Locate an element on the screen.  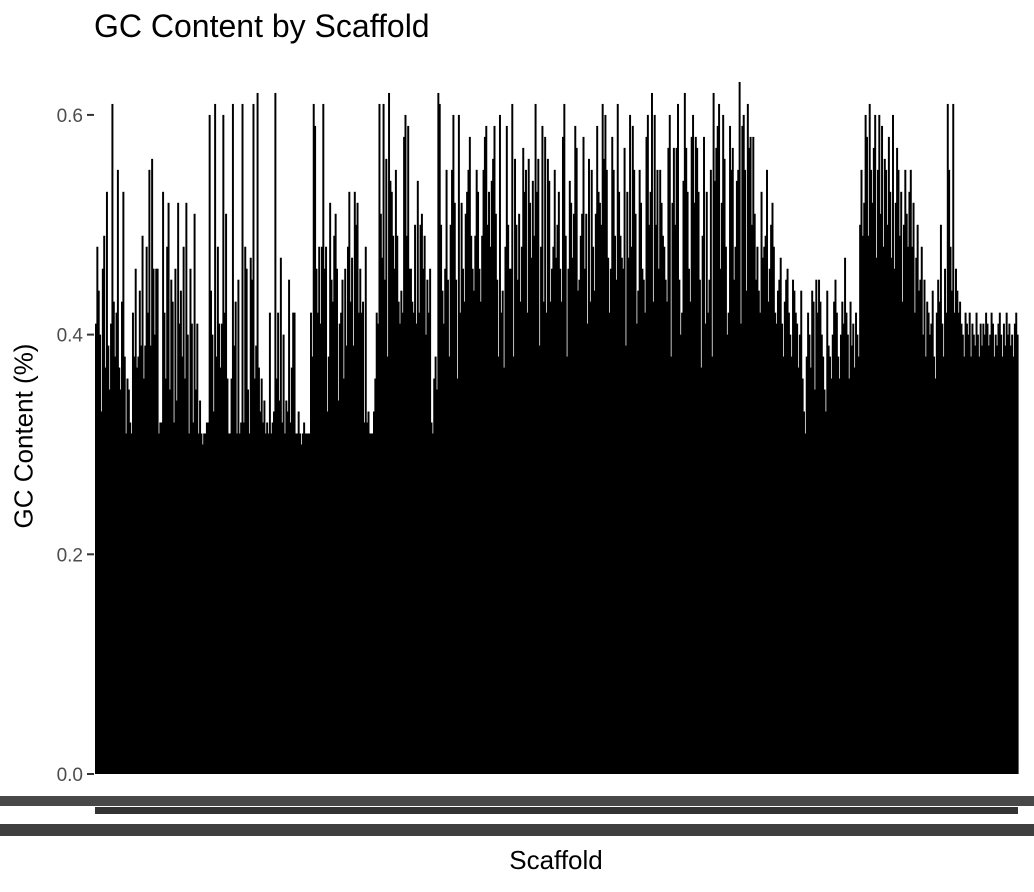
x-tick-label-overflow is located at coordinates (517, 801).